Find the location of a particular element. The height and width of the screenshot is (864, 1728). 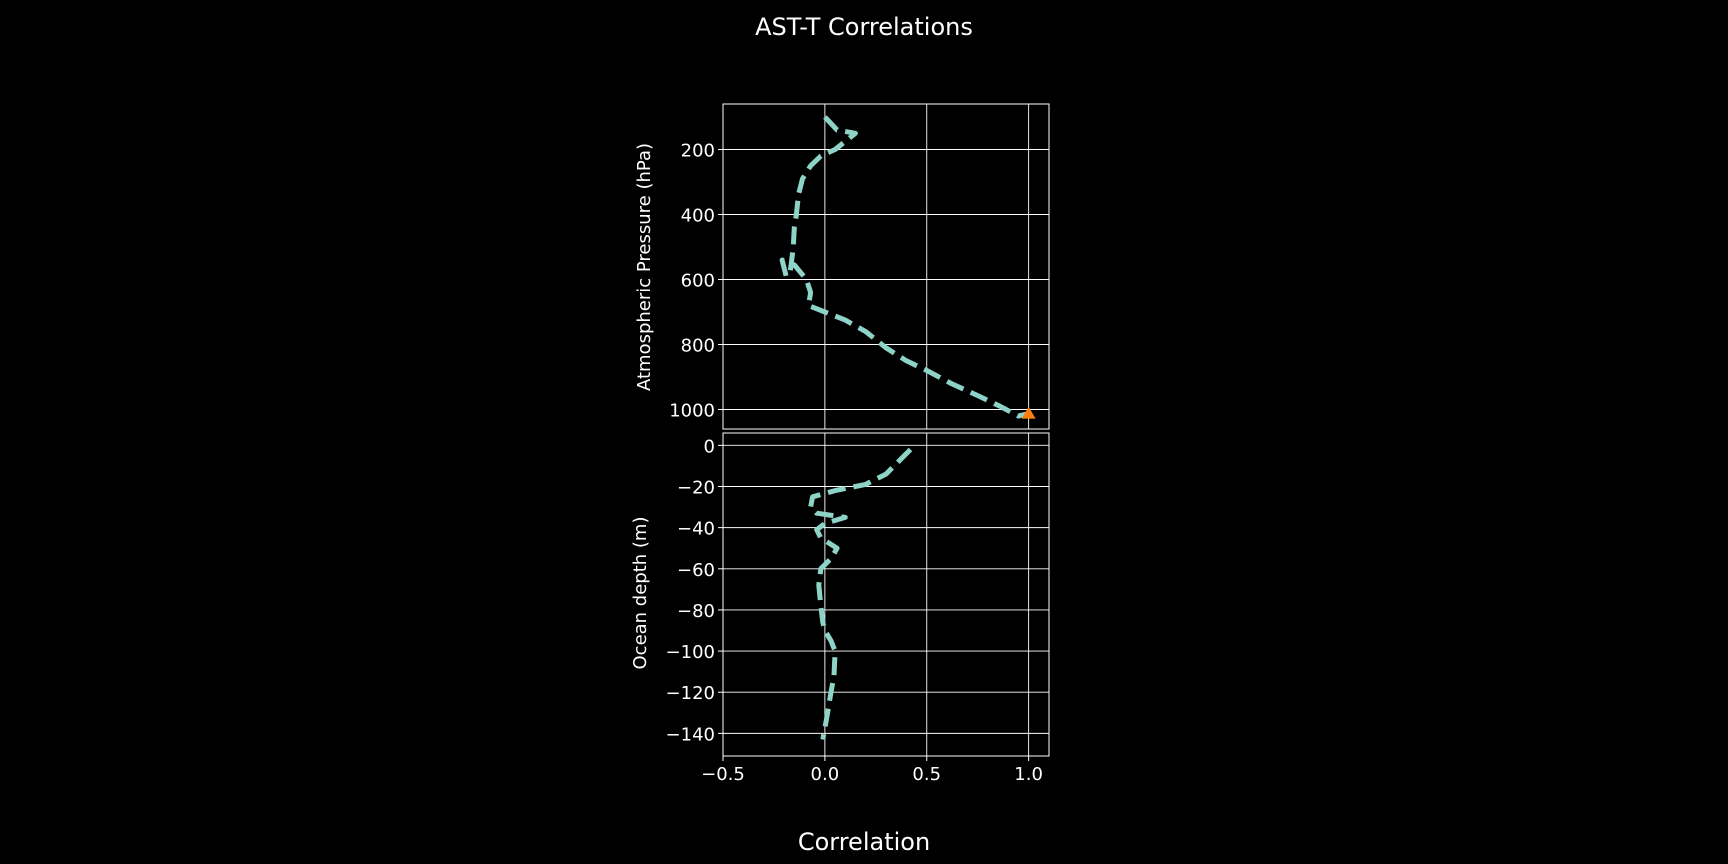

y-tick-label: 1000 is located at coordinates (692, 411).